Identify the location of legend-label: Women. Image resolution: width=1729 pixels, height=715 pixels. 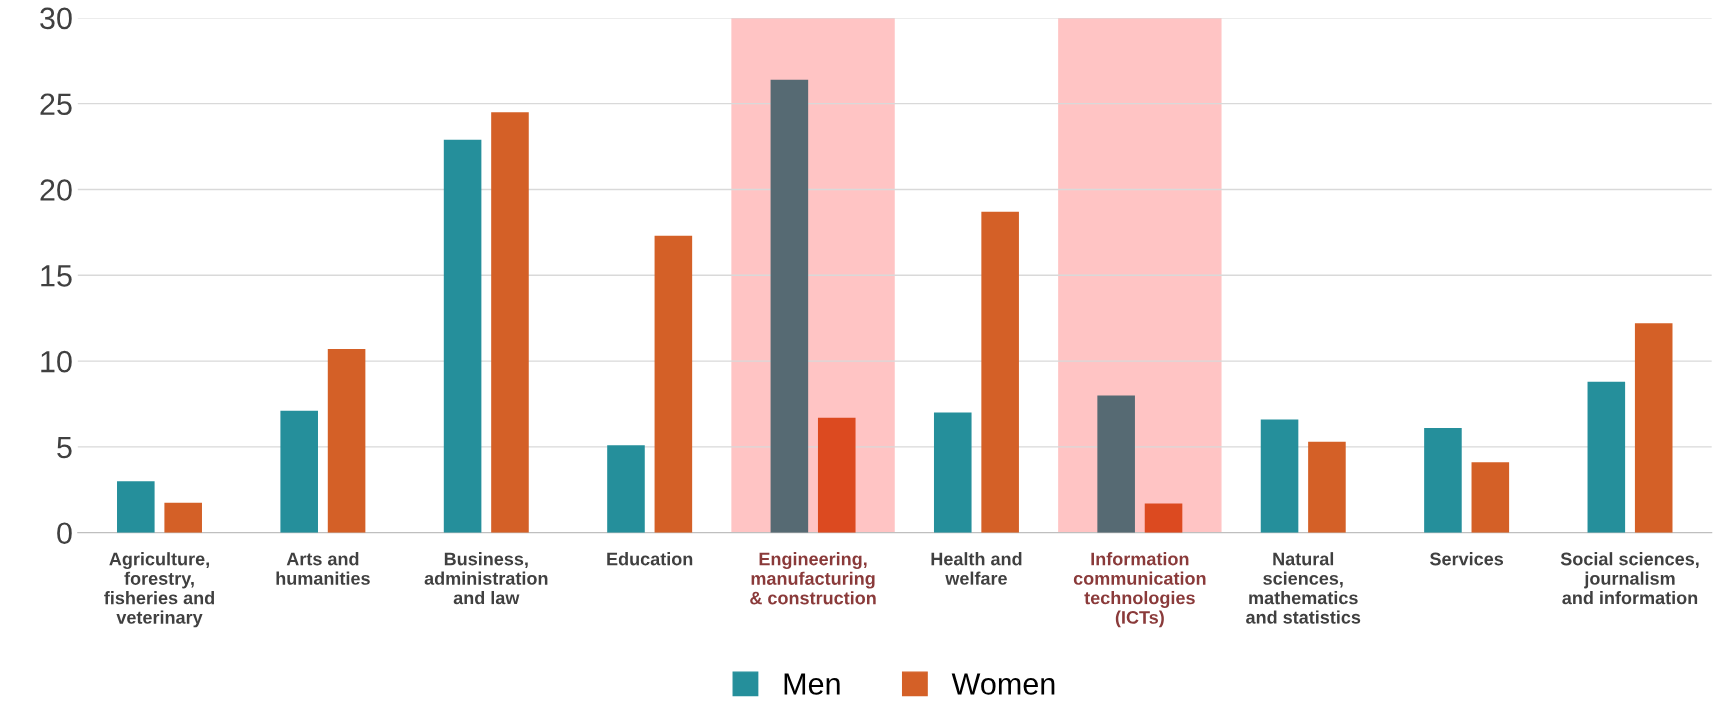
(1003, 684).